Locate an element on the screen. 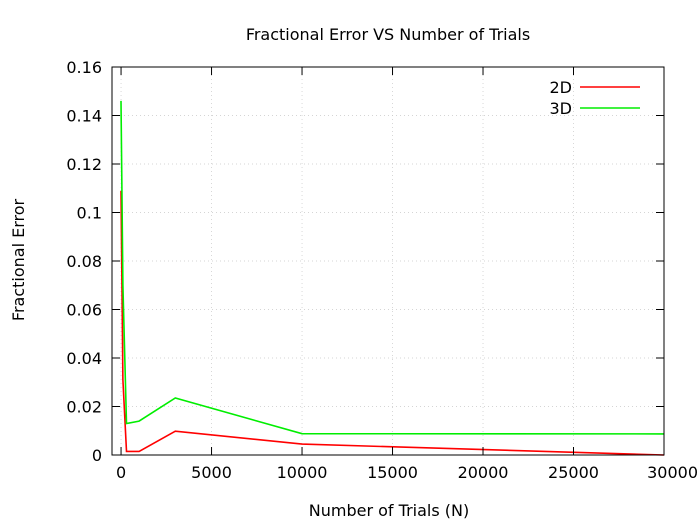 The width and height of the screenshot is (700, 525). y-tick-label: 0.1 is located at coordinates (89, 213).